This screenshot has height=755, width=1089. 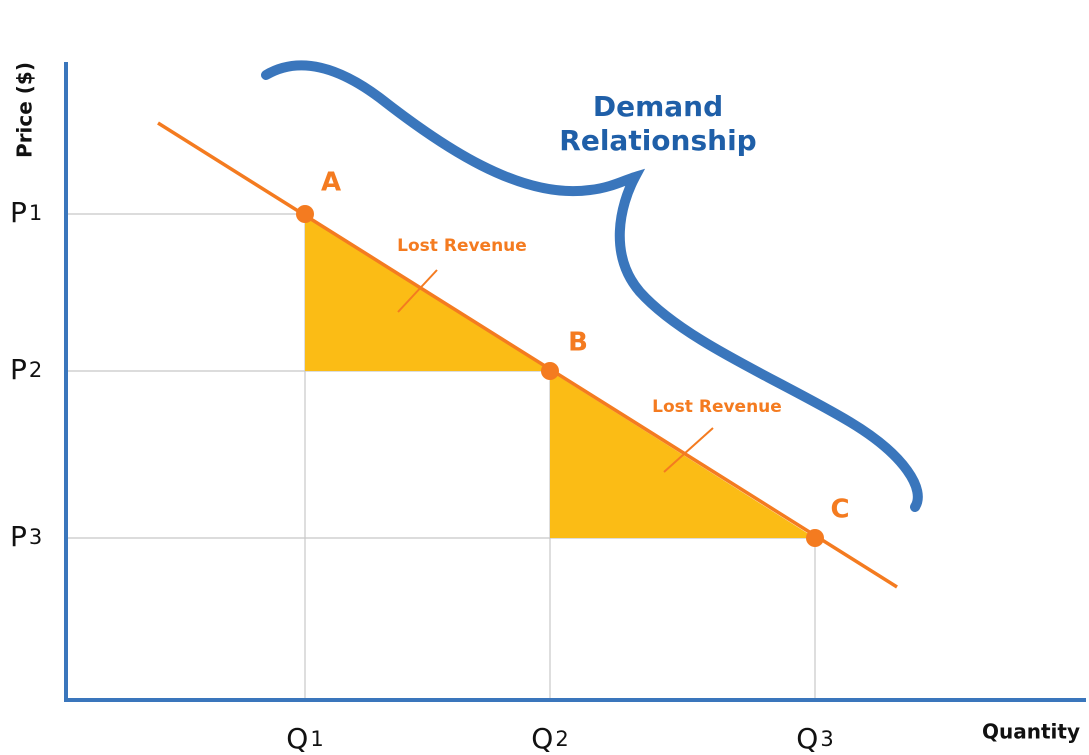 What do you see at coordinates (331, 183) in the screenshot?
I see `point-label: A` at bounding box center [331, 183].